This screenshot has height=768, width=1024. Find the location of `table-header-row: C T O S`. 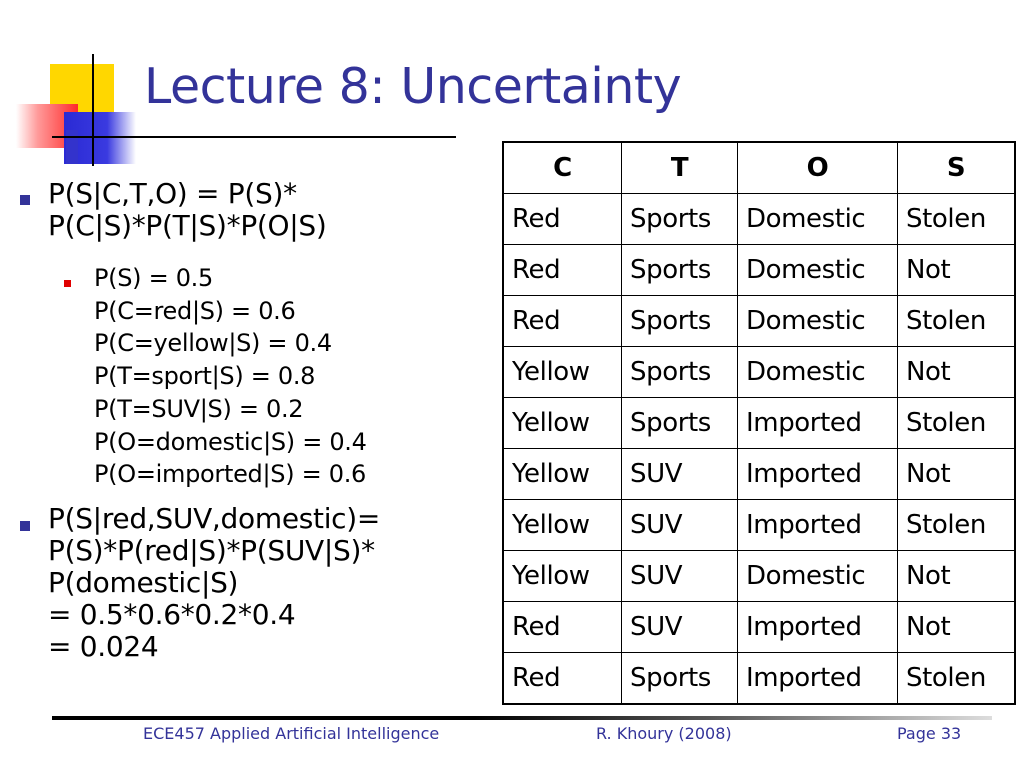

table-header-row: C T O S is located at coordinates (759, 167).